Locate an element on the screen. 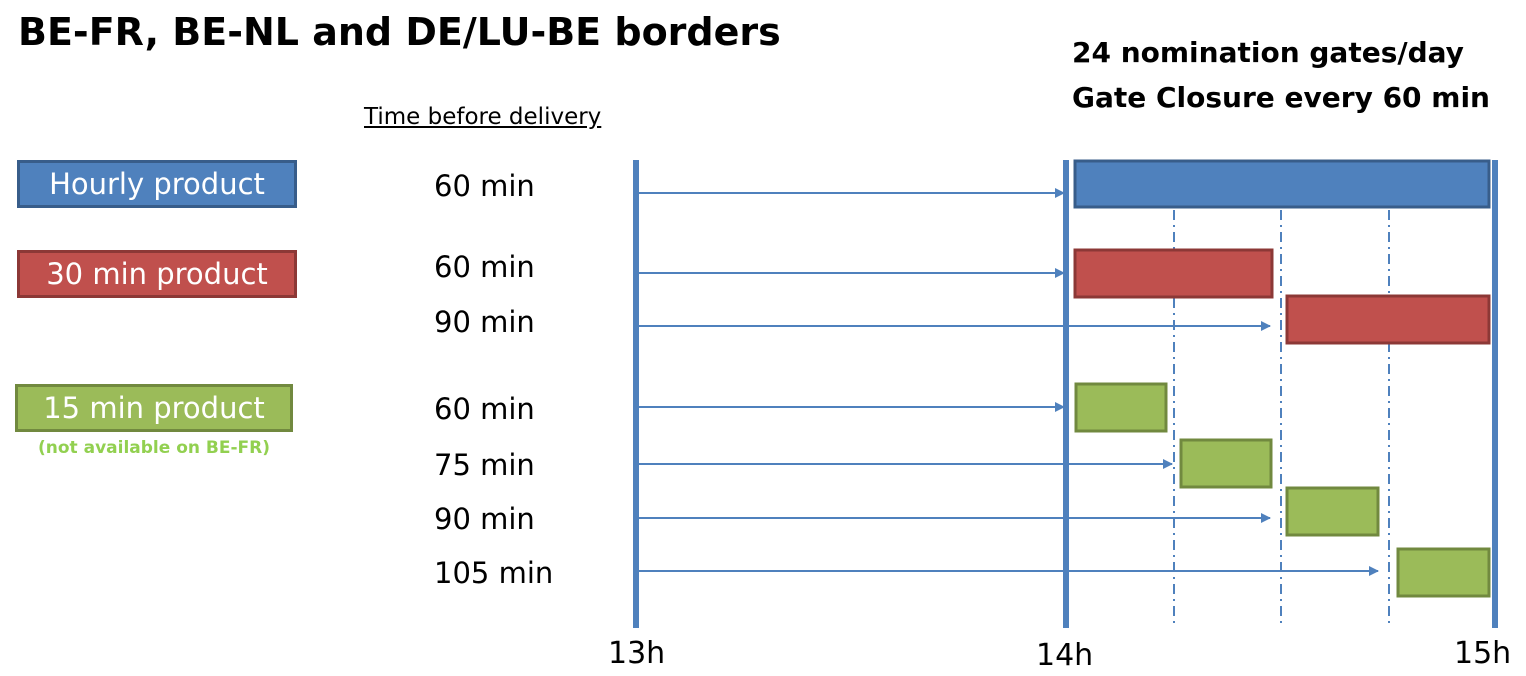  row-label-15min-75: 75 min is located at coordinates (484, 465).